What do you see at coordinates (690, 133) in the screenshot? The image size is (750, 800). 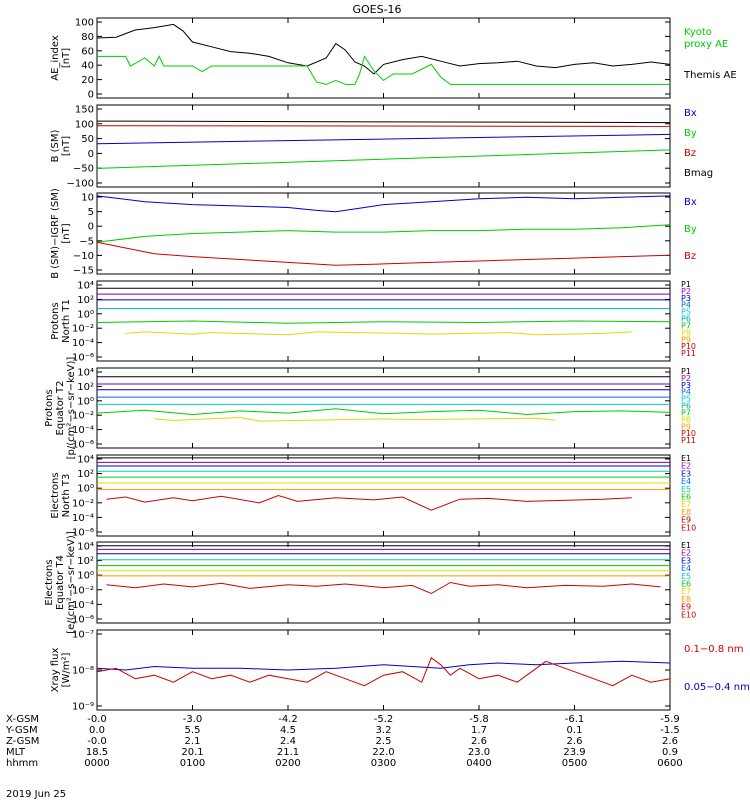 I see `legend-item: By` at bounding box center [690, 133].